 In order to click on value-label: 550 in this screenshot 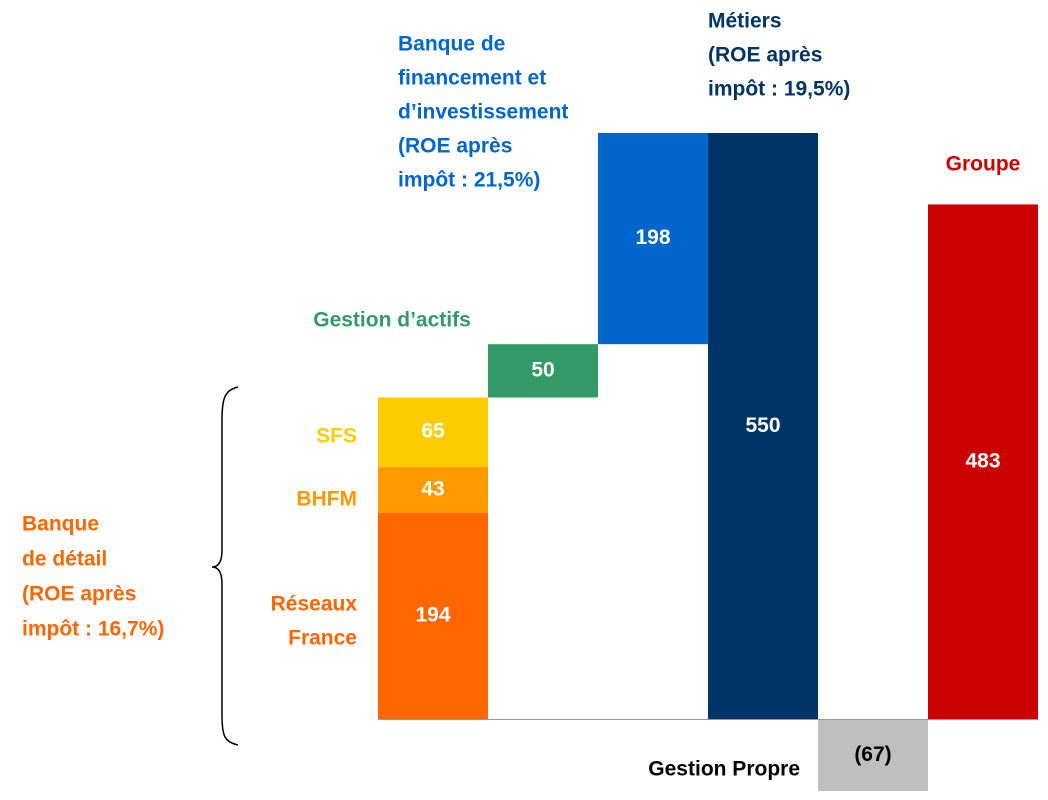, I will do `click(762, 425)`.